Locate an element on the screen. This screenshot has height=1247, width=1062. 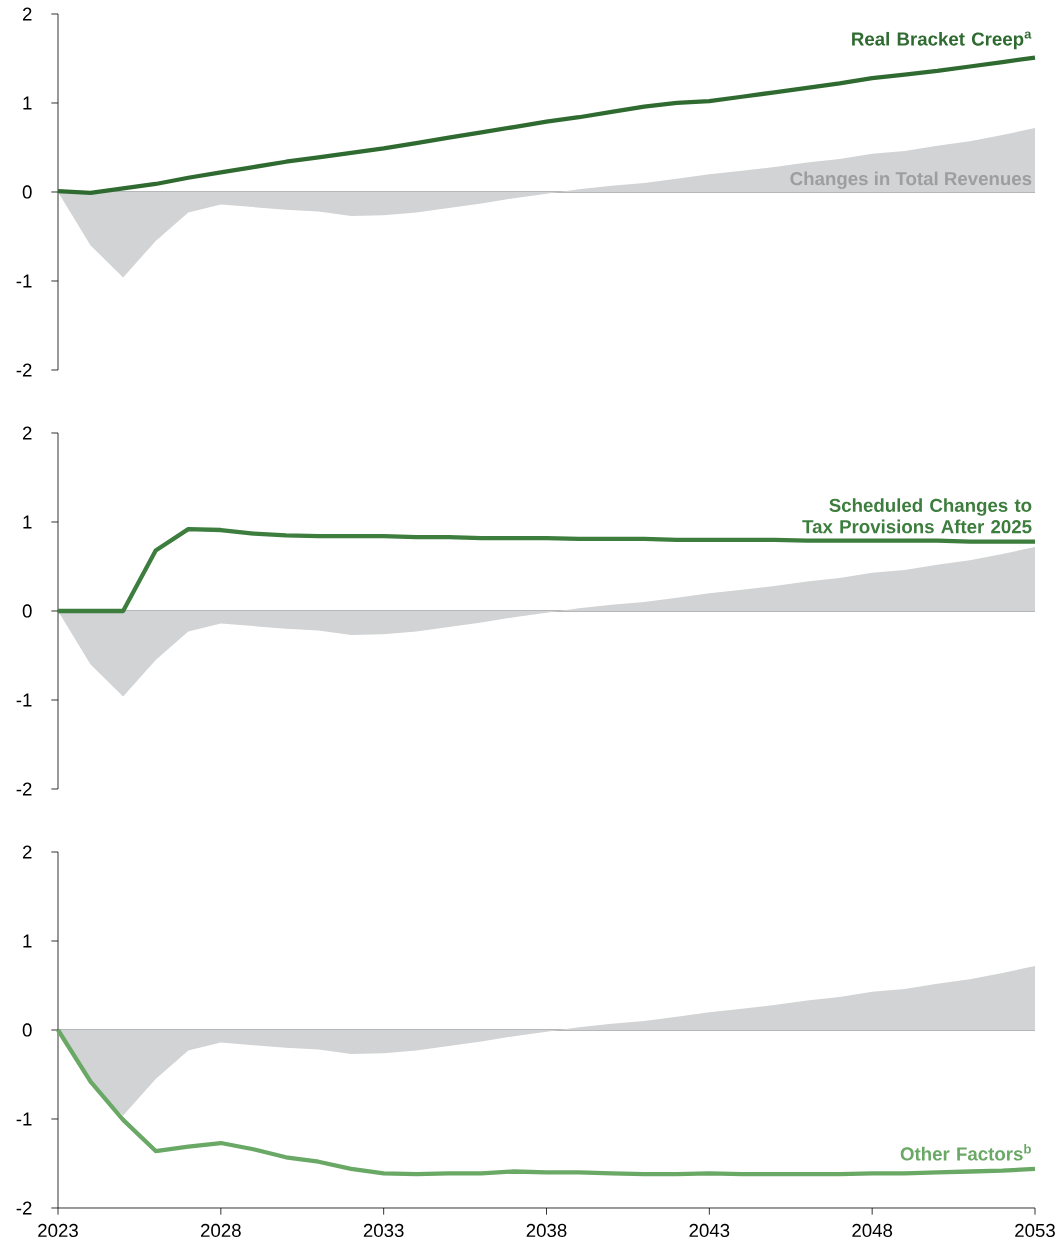
x-tick-label: 2028 is located at coordinates (221, 1230).